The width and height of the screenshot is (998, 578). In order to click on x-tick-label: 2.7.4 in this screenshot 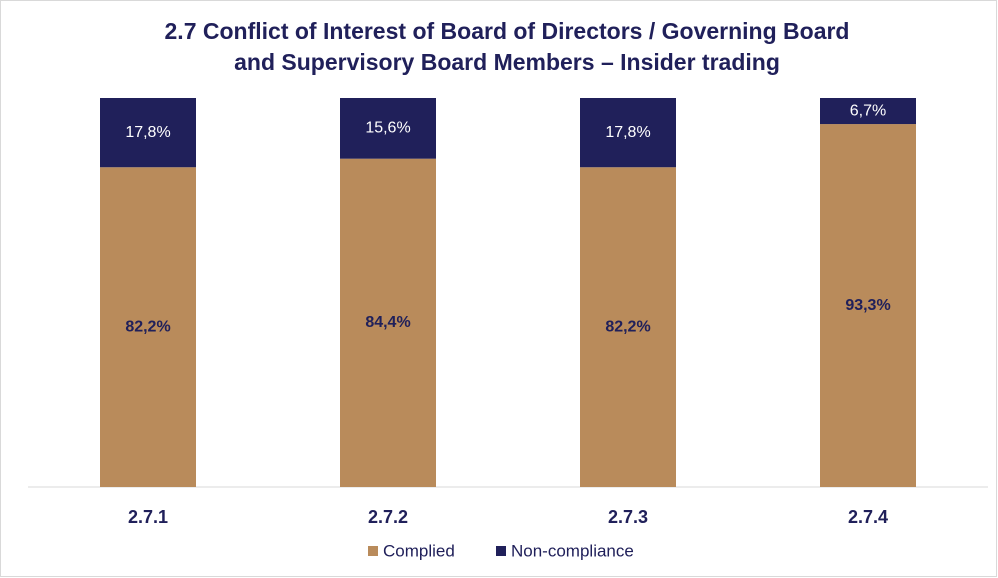, I will do `click(868, 517)`.